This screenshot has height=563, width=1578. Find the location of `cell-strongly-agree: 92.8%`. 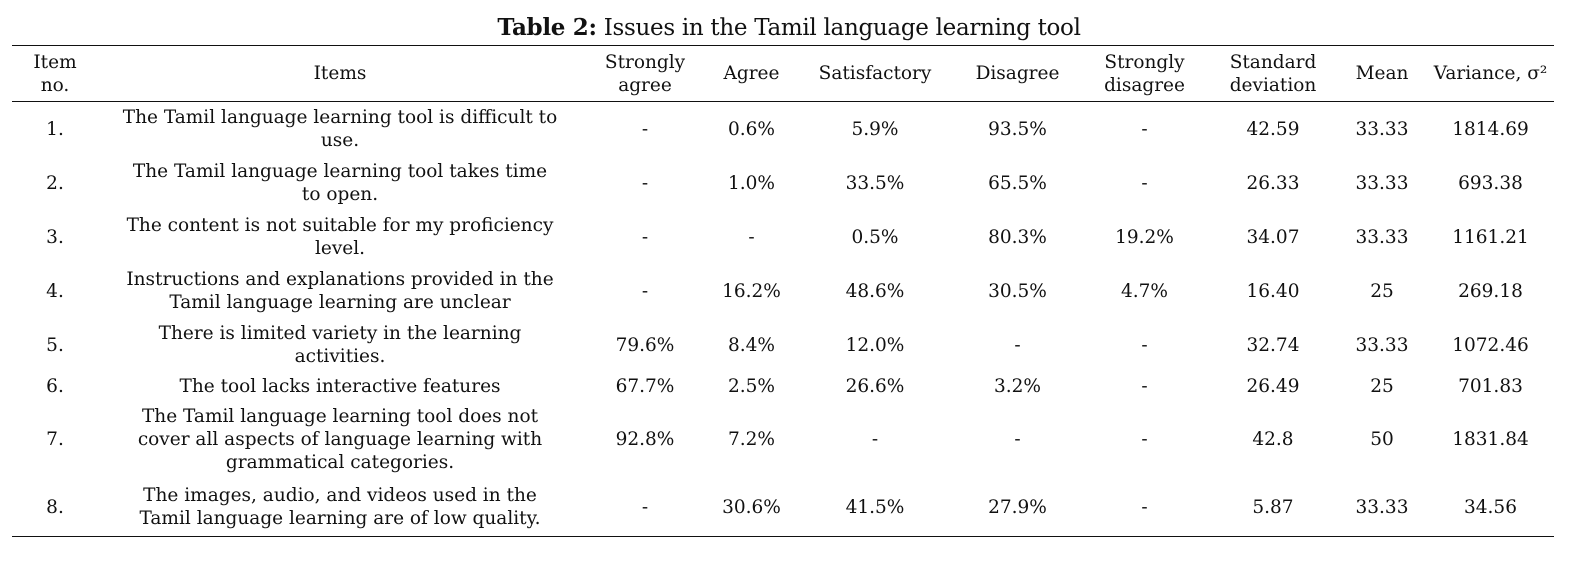

cell-strongly-agree: 92.8% is located at coordinates (645, 439).